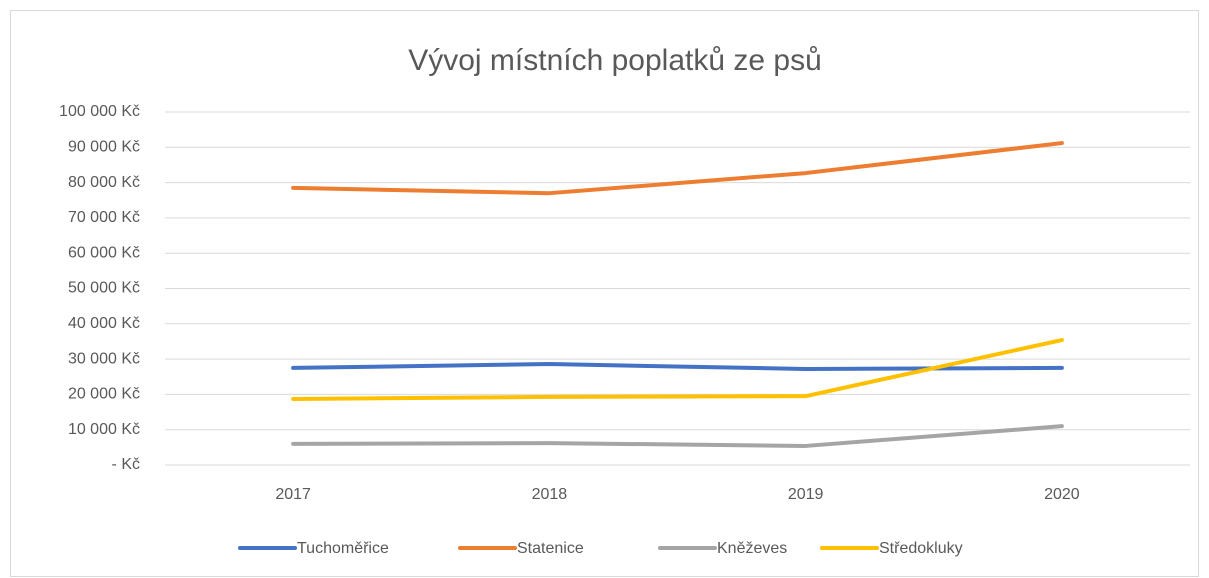 The width and height of the screenshot is (1209, 578). What do you see at coordinates (104, 182) in the screenshot?
I see `y-tick-label: 80 000 Kč` at bounding box center [104, 182].